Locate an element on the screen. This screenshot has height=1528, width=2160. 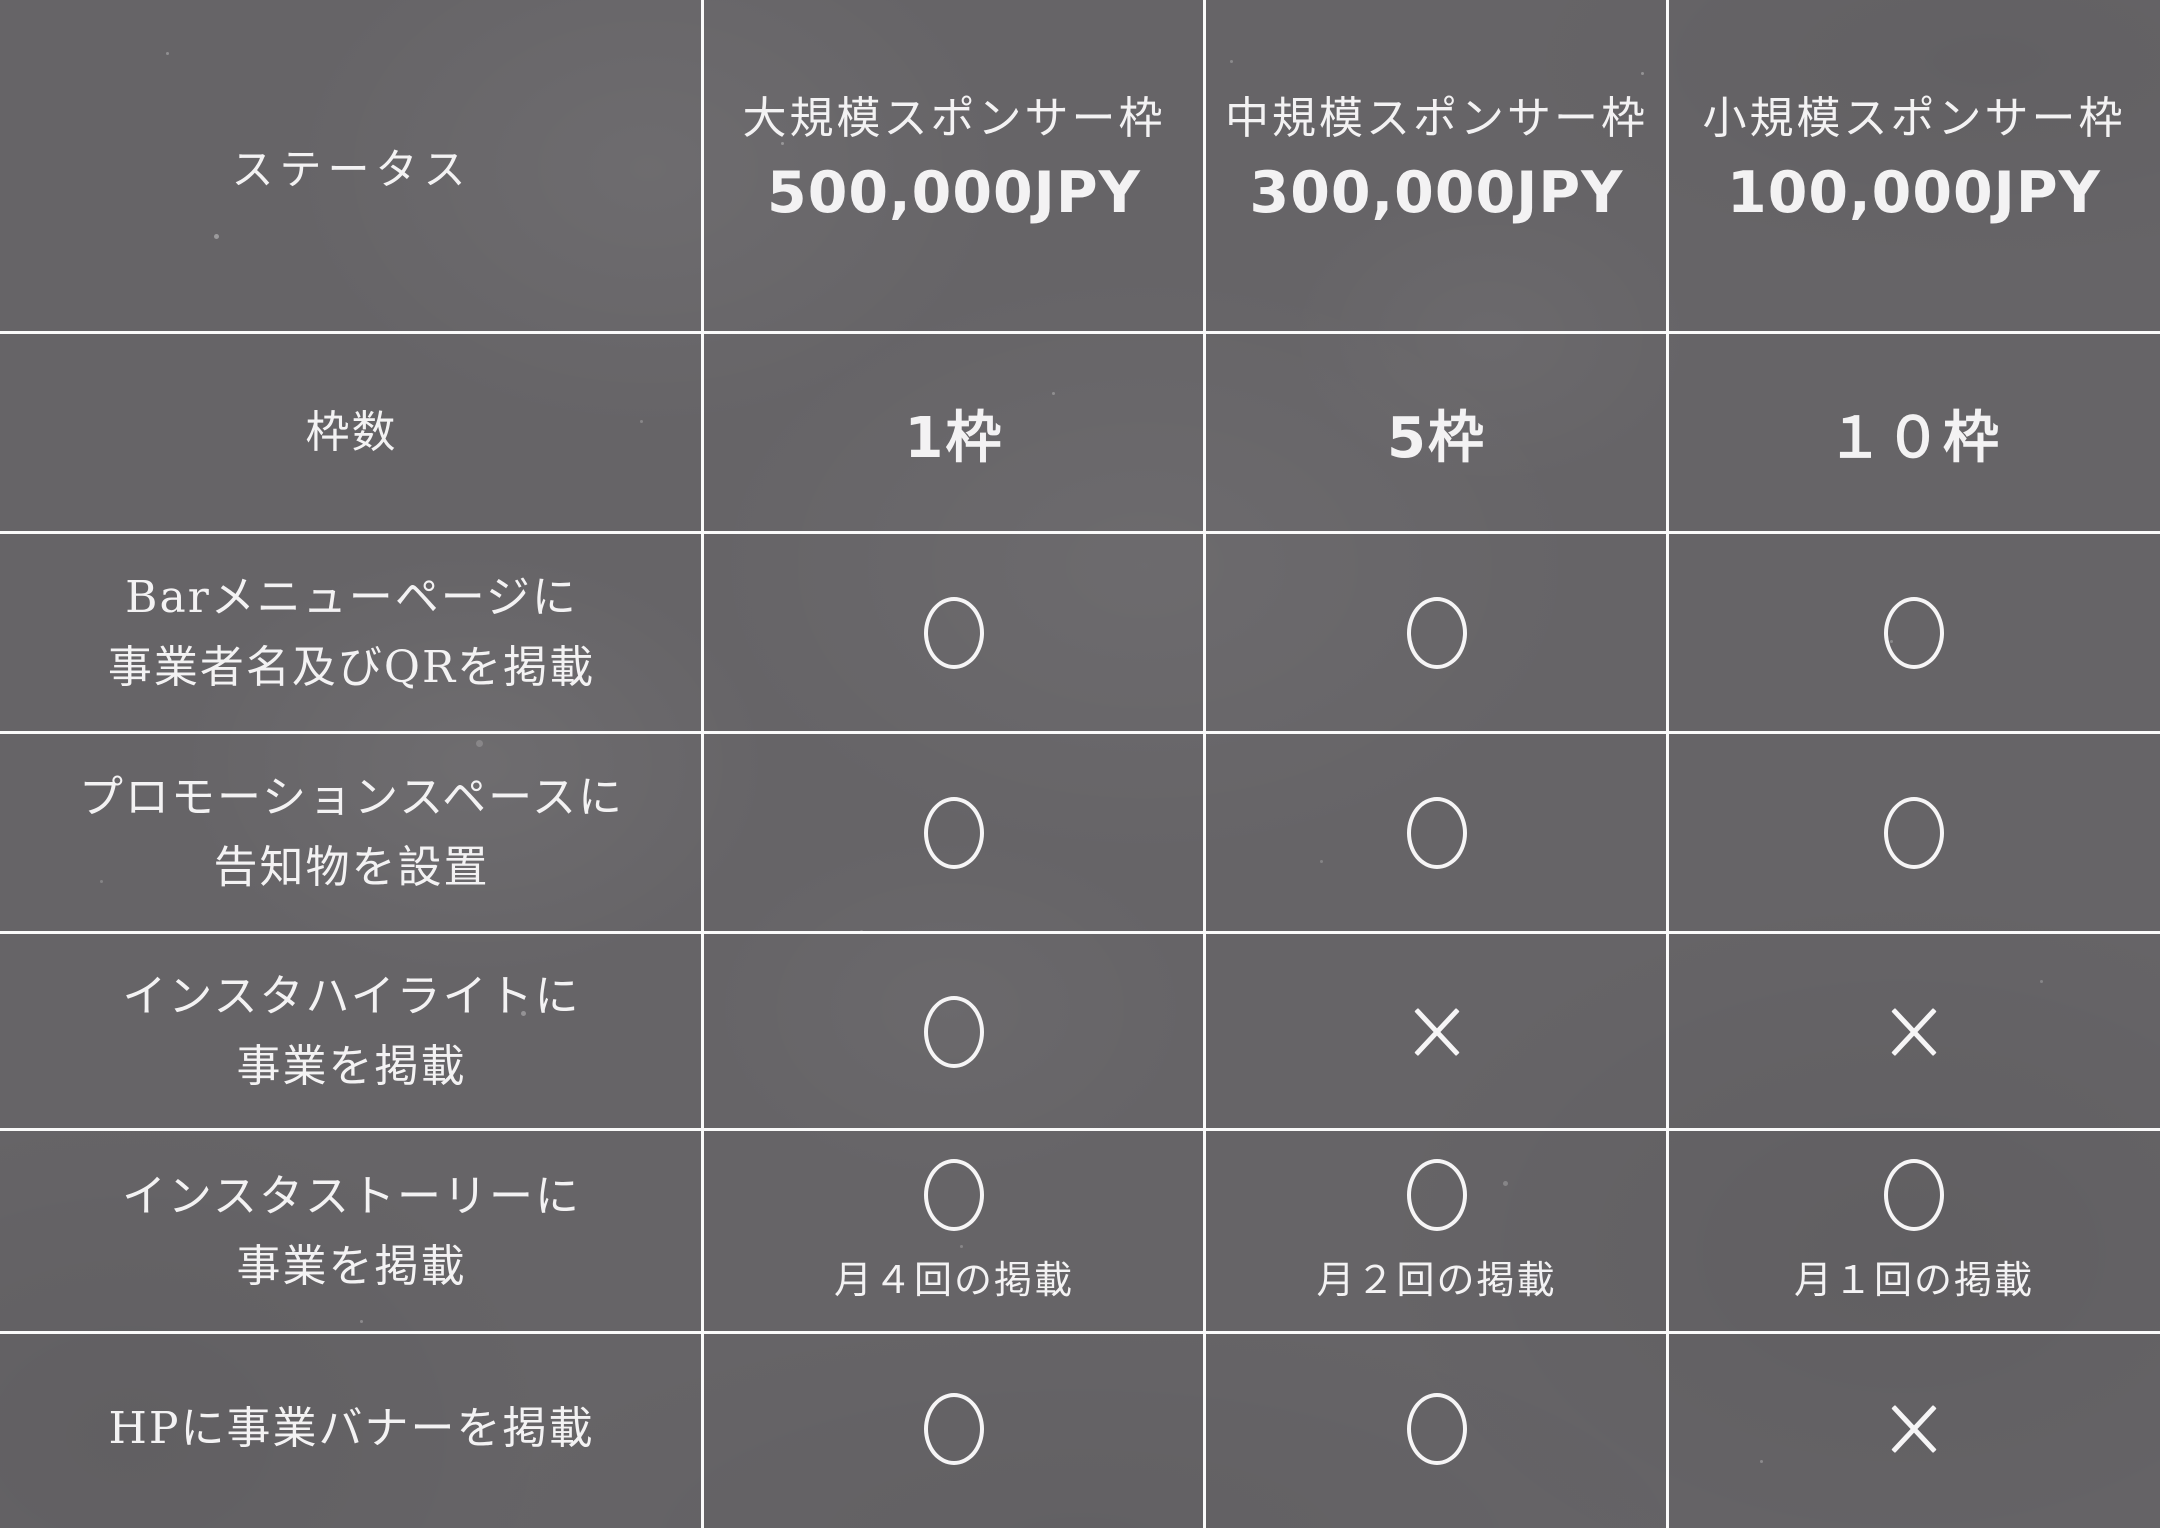
row-label-cell-bar-menu: Barメニューページに 事業者名及びQRを掲載 is located at coordinates (351, 633).